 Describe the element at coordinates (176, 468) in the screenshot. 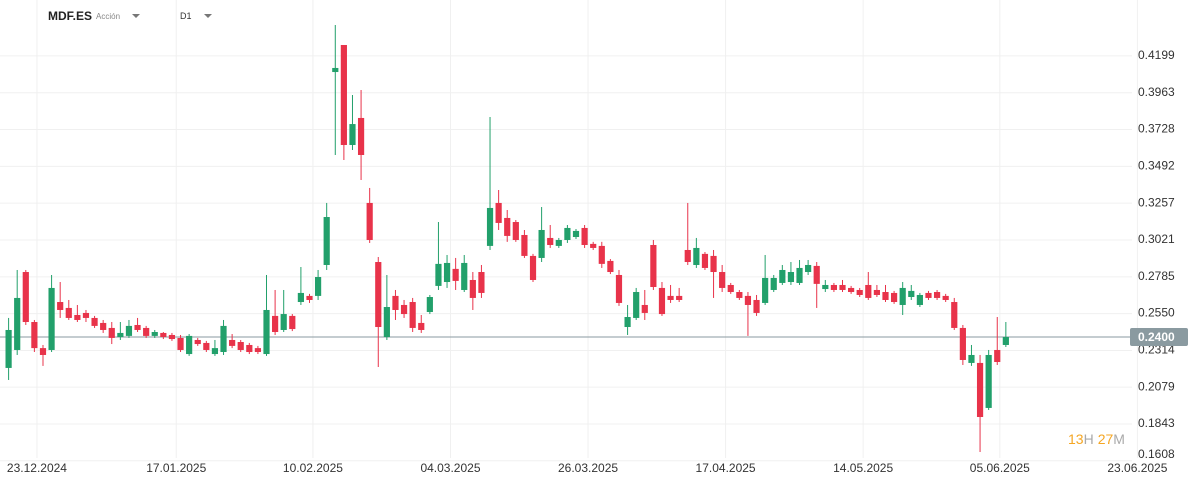

I see `x-tick-label: 17.01.2025` at that location.